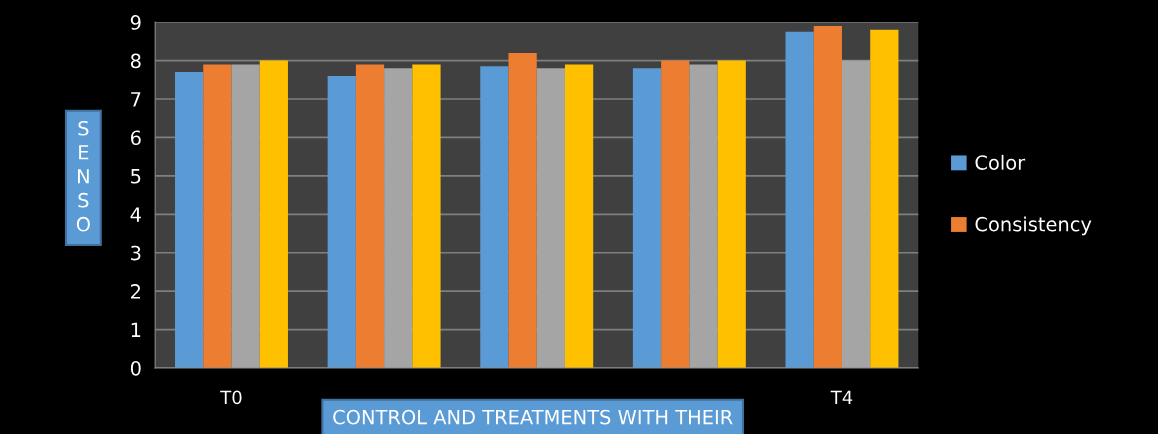 This screenshot has height=434, width=1158. Describe the element at coordinates (135, 61) in the screenshot. I see `y-tick-label: 8` at that location.